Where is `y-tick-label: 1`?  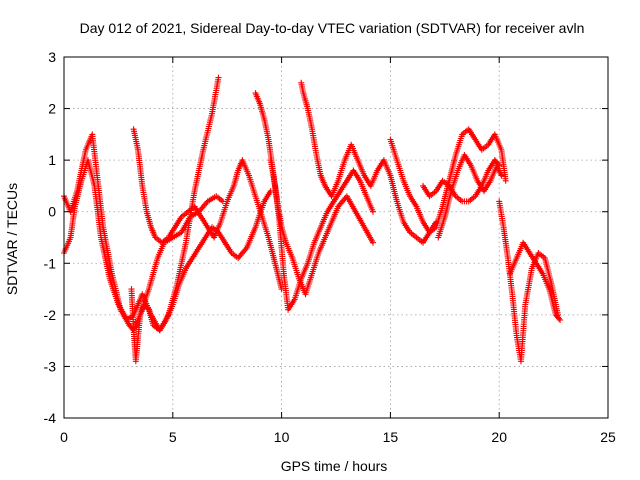 y-tick-label: 1 is located at coordinates (52, 160).